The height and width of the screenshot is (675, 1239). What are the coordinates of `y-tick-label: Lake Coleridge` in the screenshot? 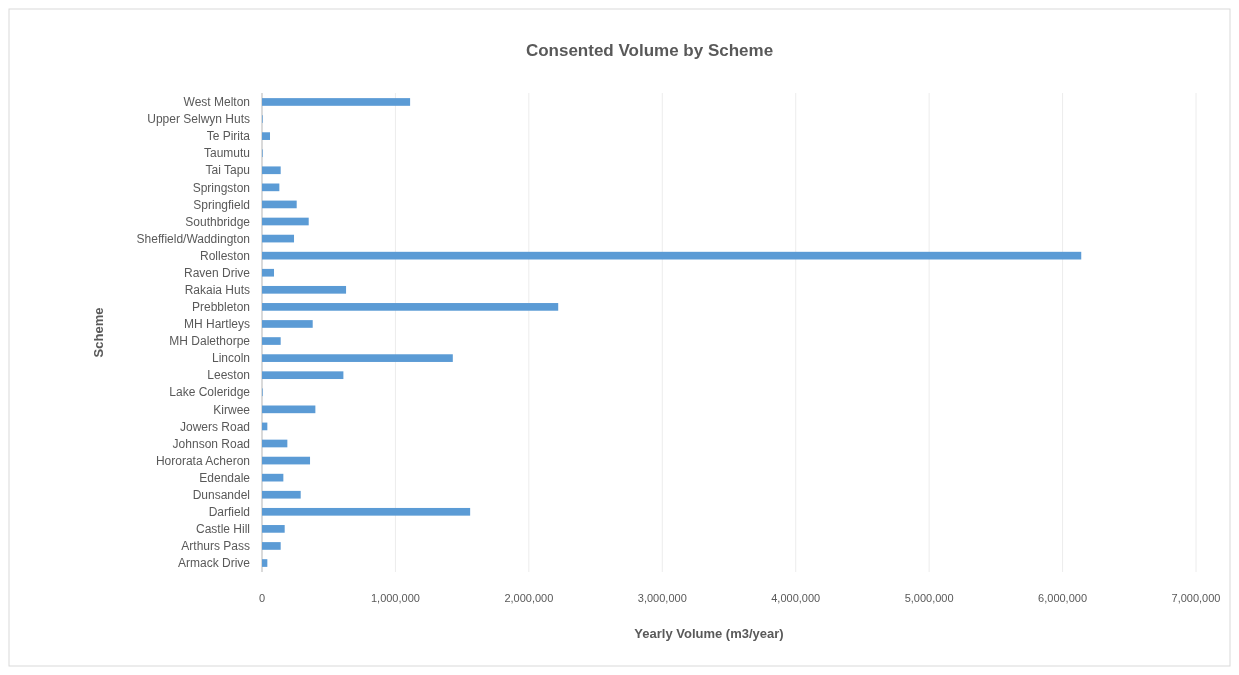 It's located at (210, 392).